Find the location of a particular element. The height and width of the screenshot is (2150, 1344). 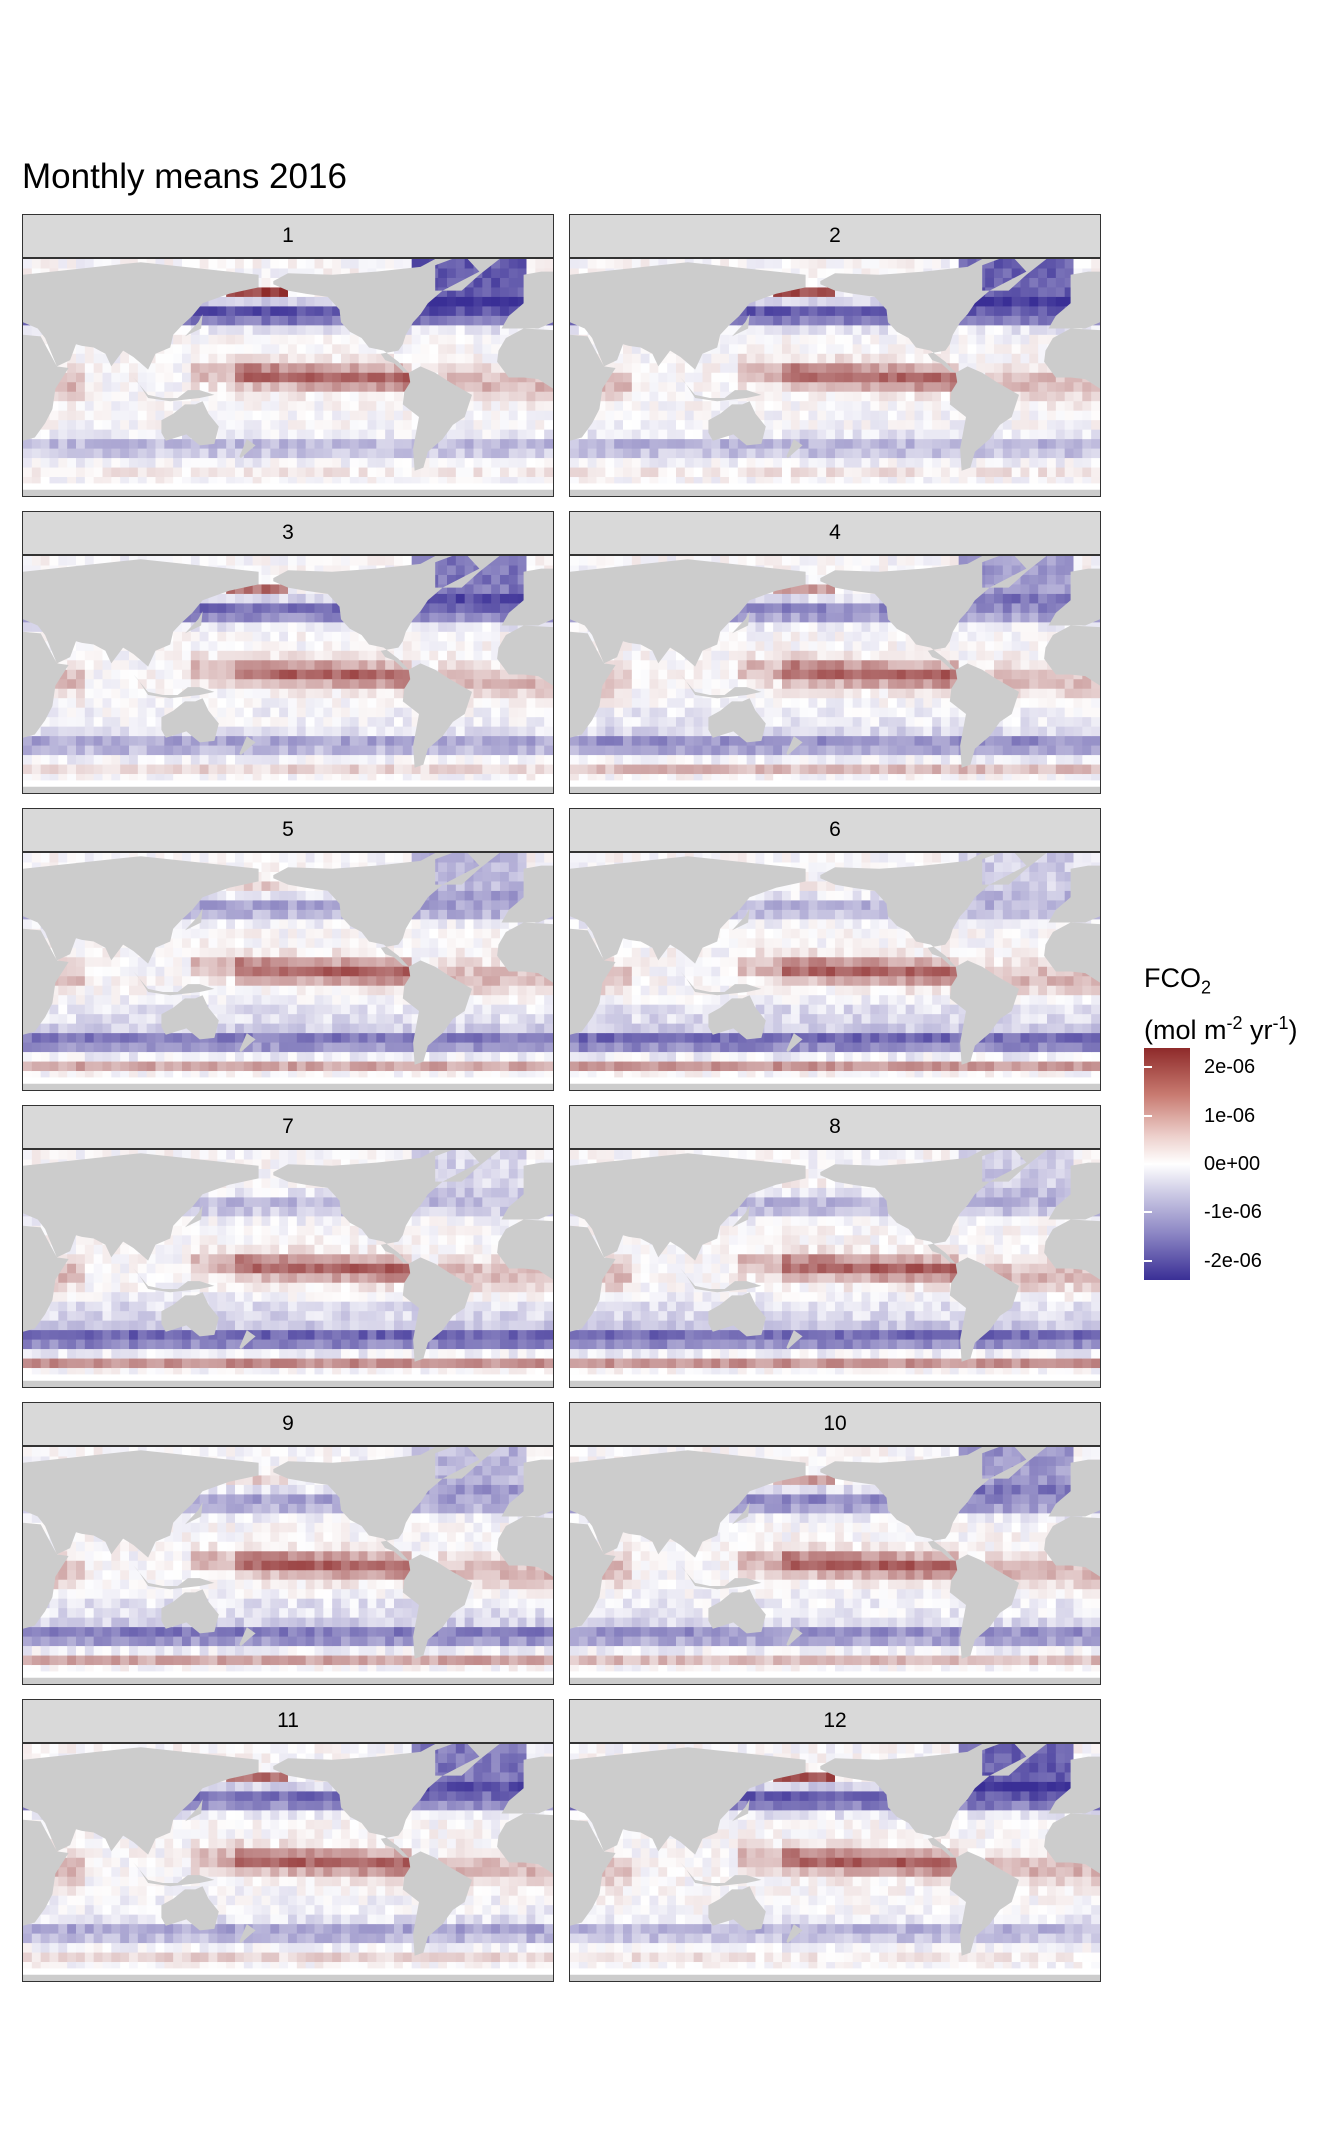

facet-panel-12: 12 is located at coordinates (835, 1840).